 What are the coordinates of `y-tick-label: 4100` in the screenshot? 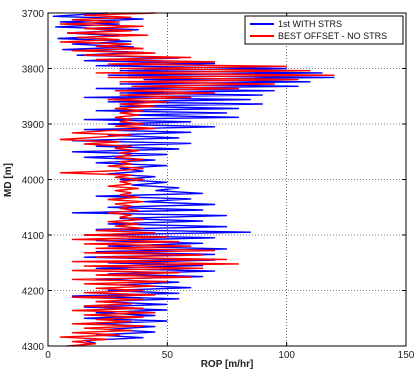 It's located at (33, 236).